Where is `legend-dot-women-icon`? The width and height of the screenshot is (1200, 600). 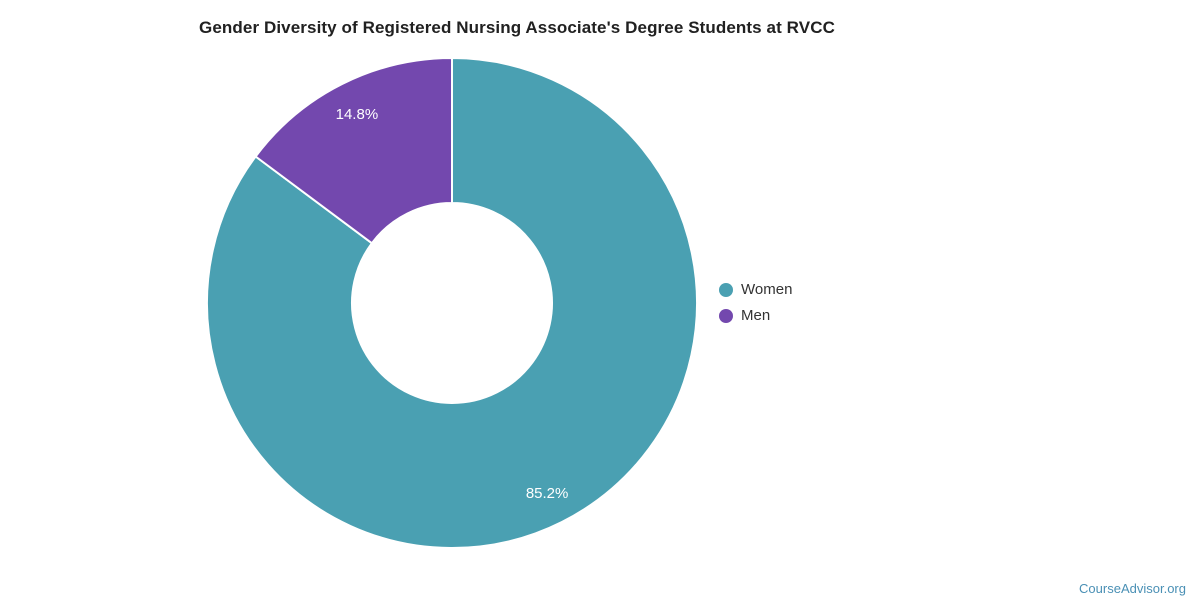
legend-dot-women-icon is located at coordinates (726, 290).